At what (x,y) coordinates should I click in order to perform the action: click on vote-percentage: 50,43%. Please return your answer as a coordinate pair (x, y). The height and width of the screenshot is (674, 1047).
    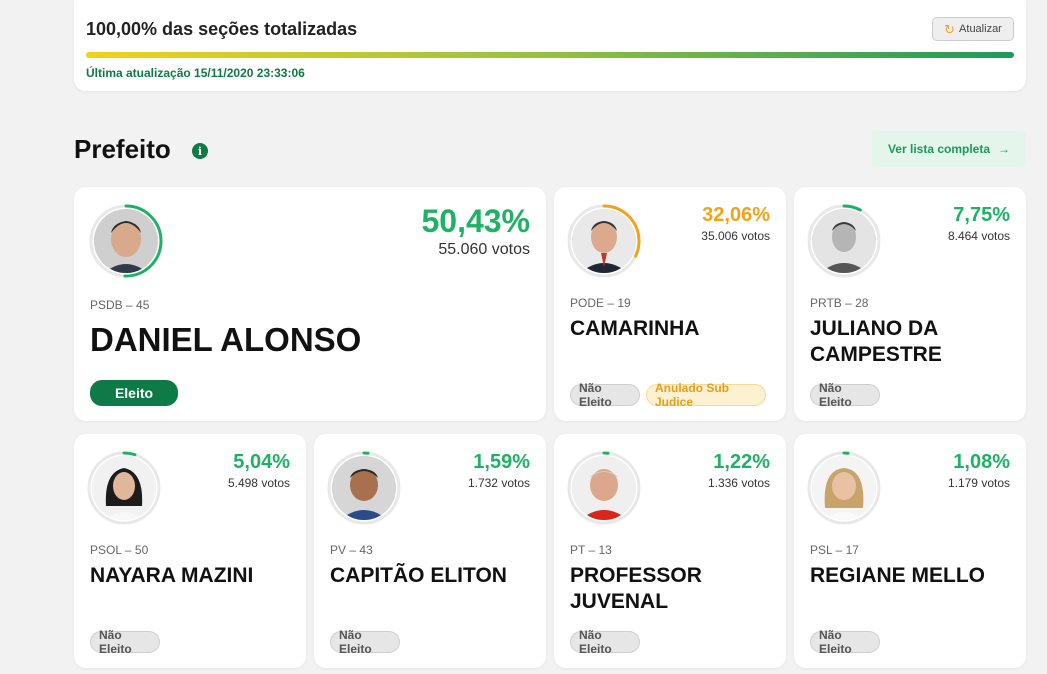
    Looking at the image, I should click on (475, 221).